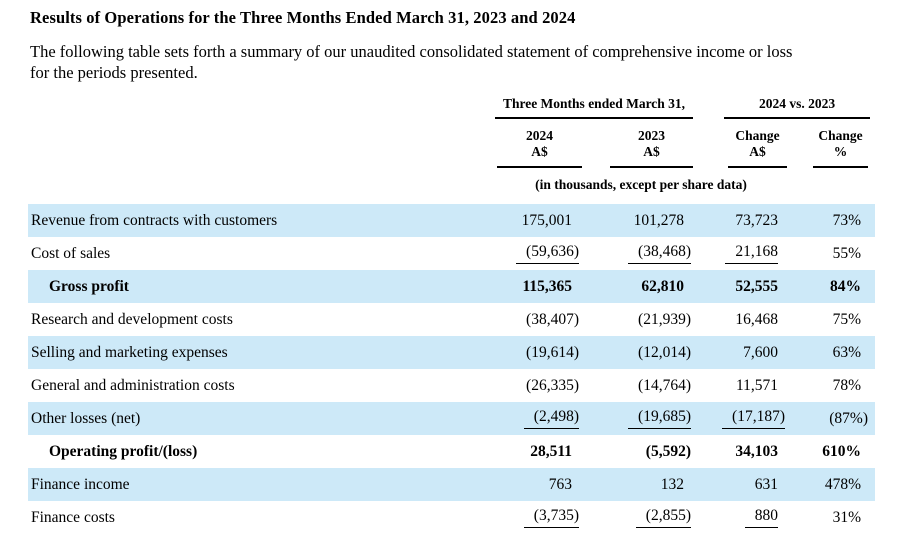  Describe the element at coordinates (133, 385) in the screenshot. I see `row-label: General and administration costs` at that location.